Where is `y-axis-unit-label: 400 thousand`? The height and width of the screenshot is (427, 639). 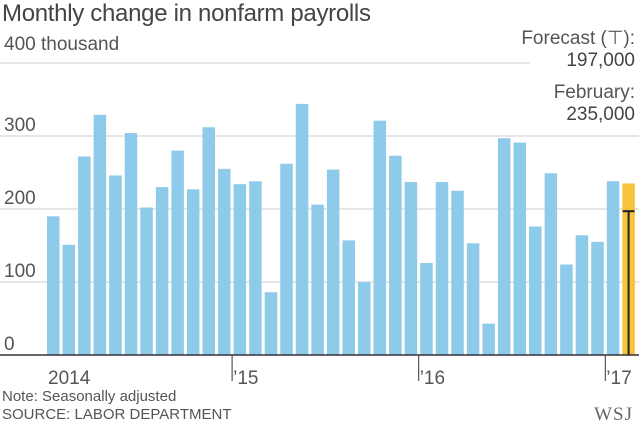
y-axis-unit-label: 400 thousand is located at coordinates (62, 44).